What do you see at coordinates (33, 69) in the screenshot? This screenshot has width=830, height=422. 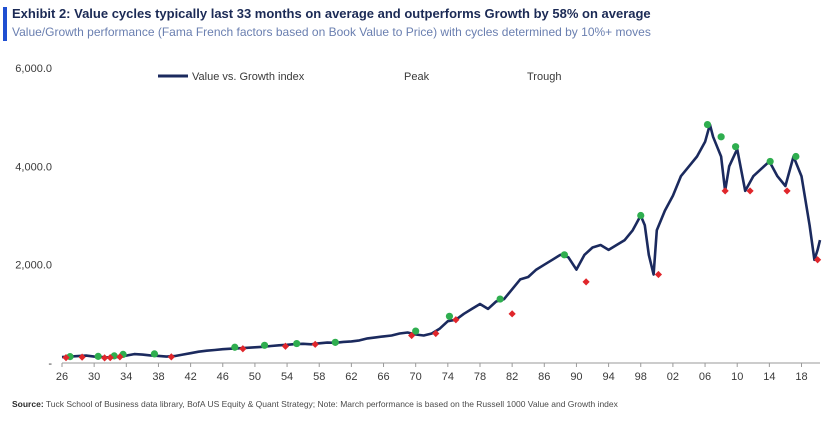 I see `y-tick-label: 6,000.0` at bounding box center [33, 69].